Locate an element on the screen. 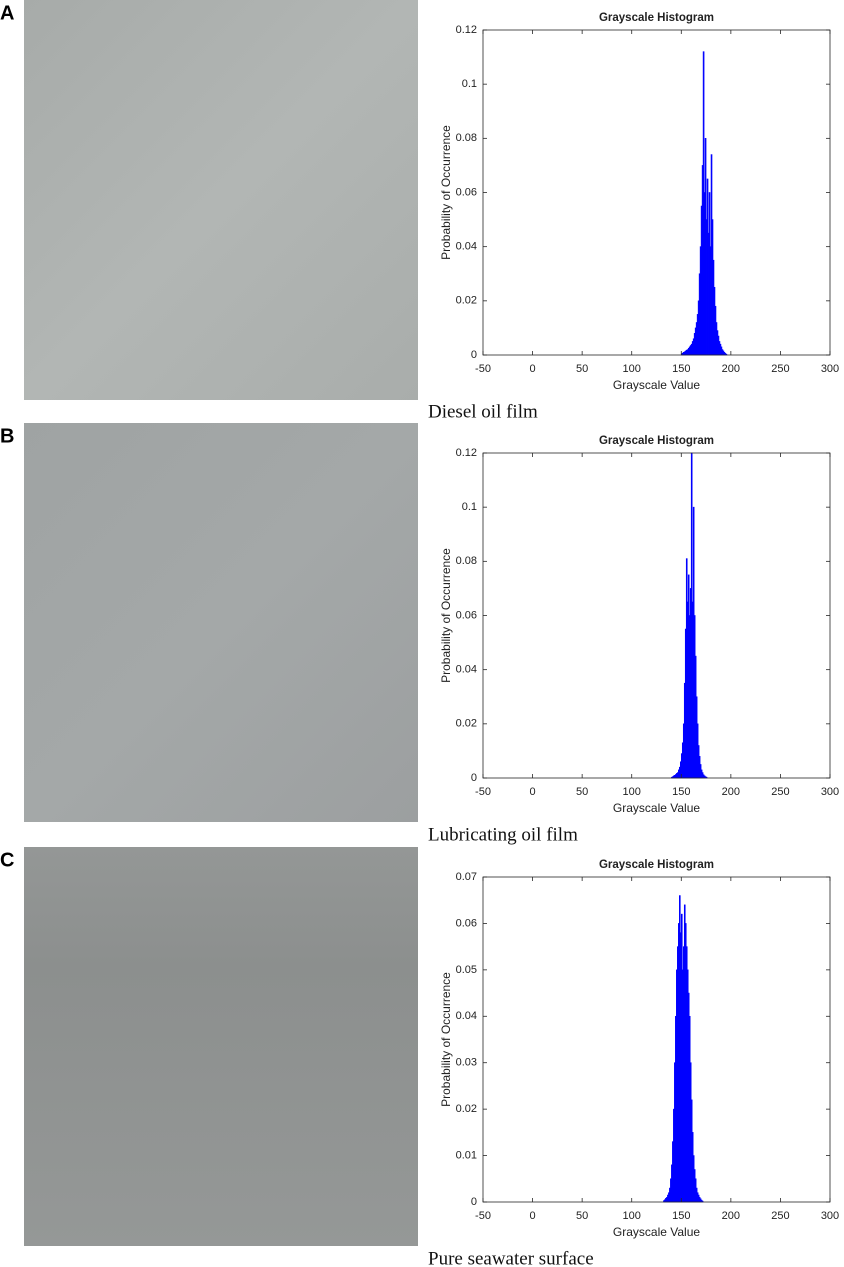 The width and height of the screenshot is (844, 1267). panel-label: C is located at coordinates (7, 860).